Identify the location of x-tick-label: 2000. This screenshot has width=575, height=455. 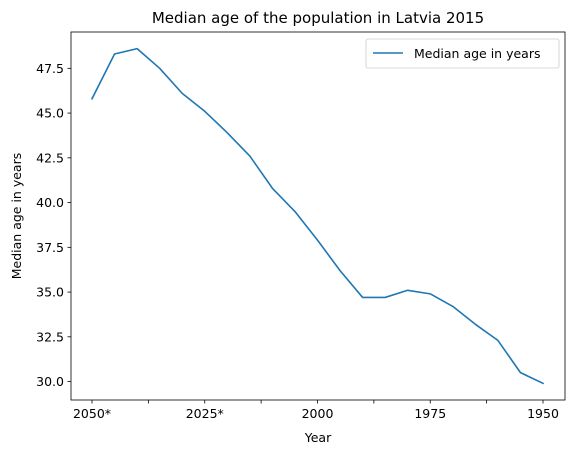
(318, 413).